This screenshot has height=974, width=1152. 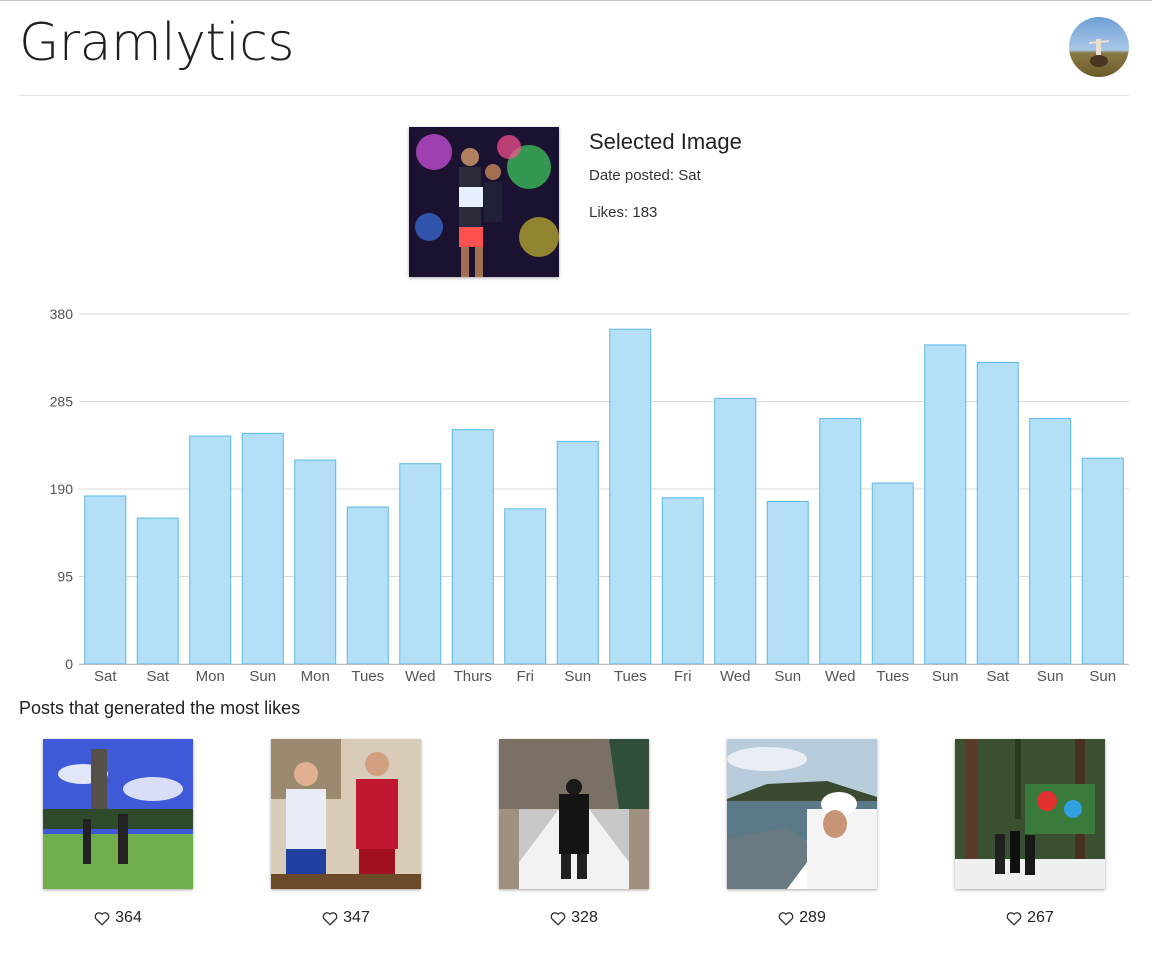 What do you see at coordinates (484, 202) in the screenshot?
I see `selected-photo` at bounding box center [484, 202].